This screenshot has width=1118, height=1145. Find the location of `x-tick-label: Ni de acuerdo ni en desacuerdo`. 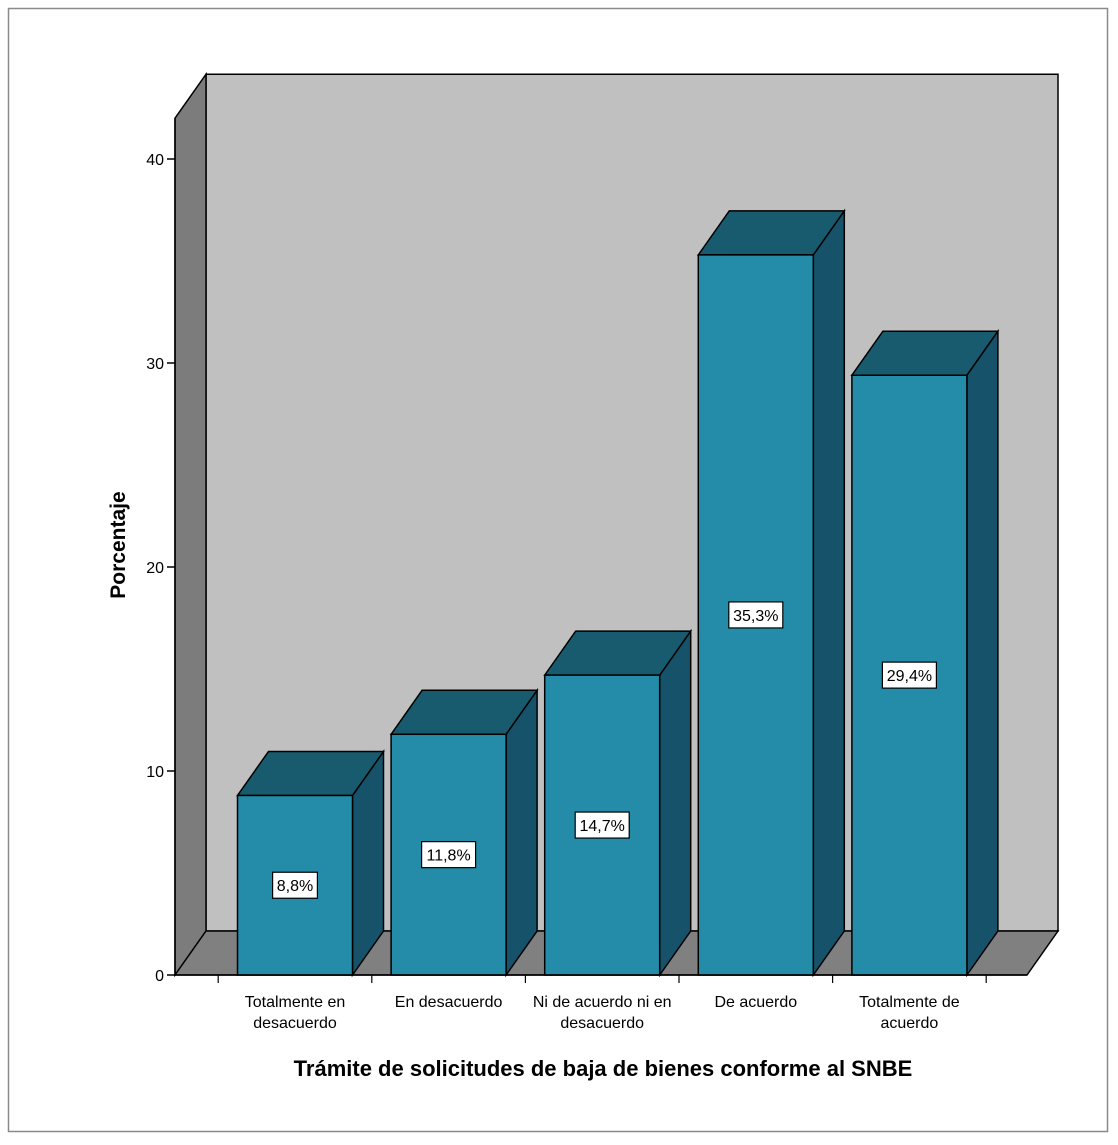

x-tick-label: Ni de acuerdo ni en desacuerdo is located at coordinates (602, 1013).